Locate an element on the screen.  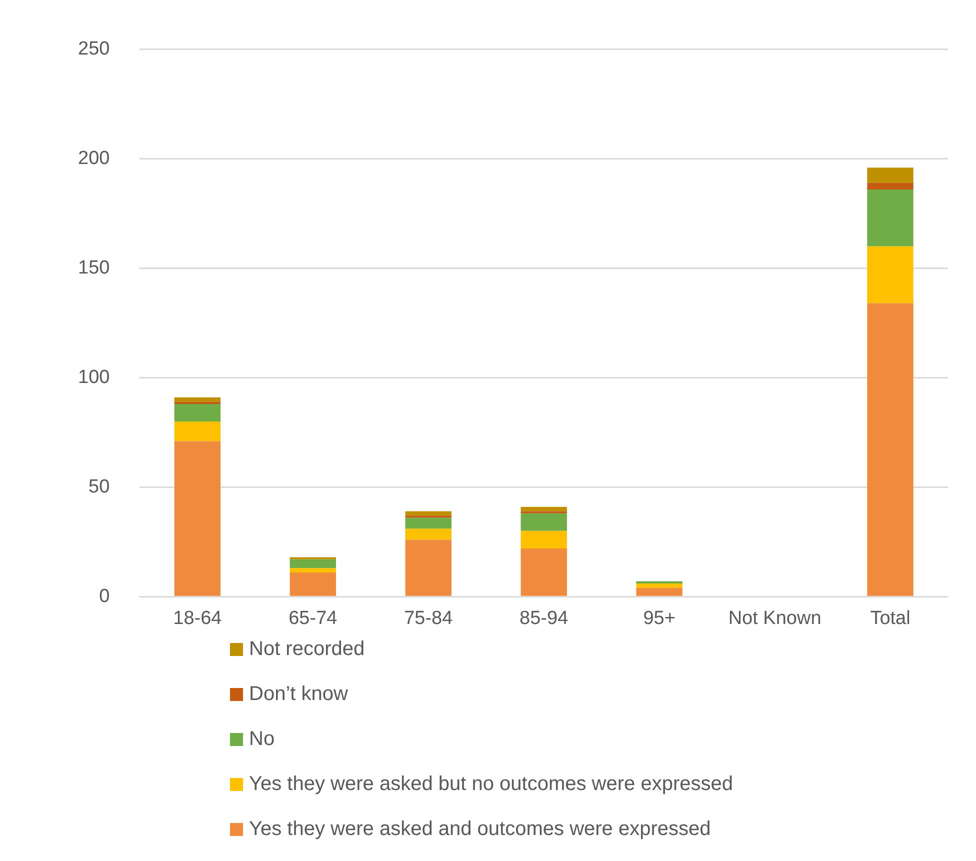
x-tick-label: 85-94 is located at coordinates (544, 619).